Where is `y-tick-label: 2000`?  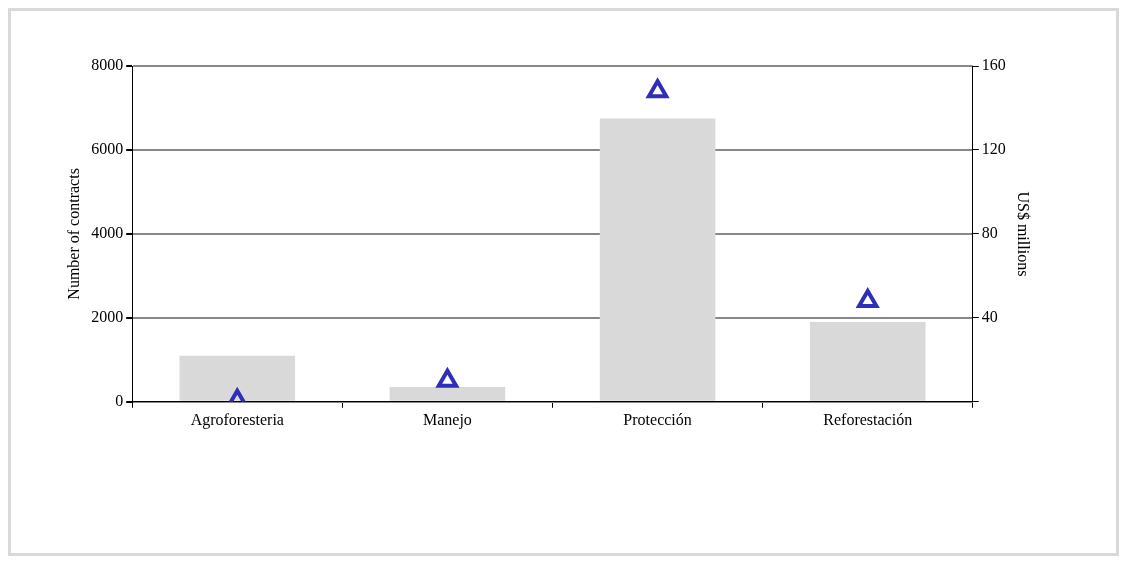 y-tick-label: 2000 is located at coordinates (107, 317).